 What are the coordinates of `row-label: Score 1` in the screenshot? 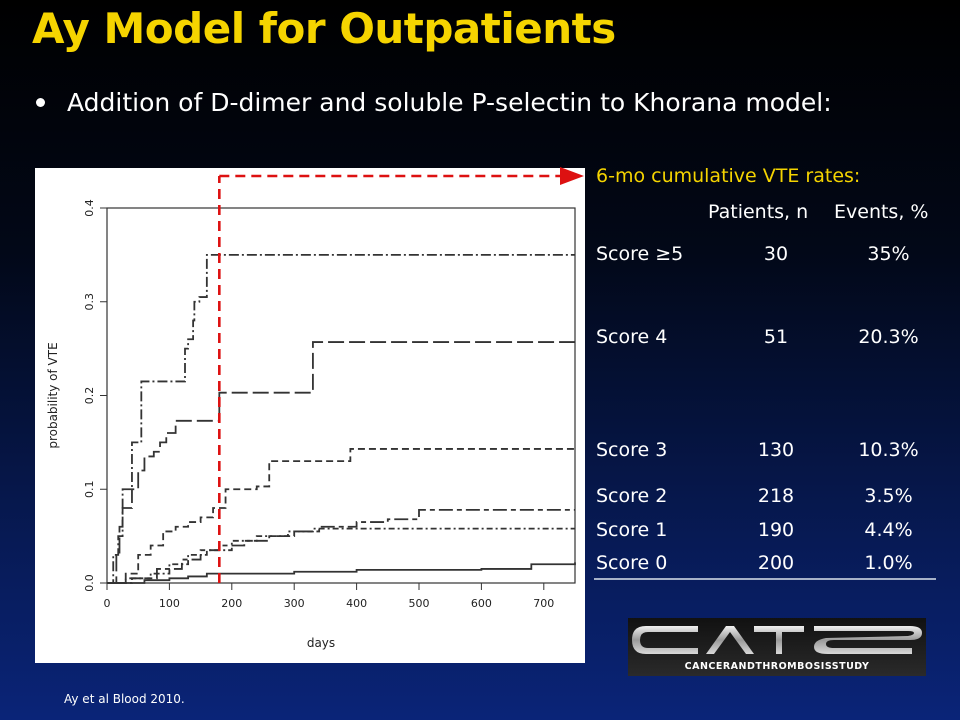 It's located at (632, 530).